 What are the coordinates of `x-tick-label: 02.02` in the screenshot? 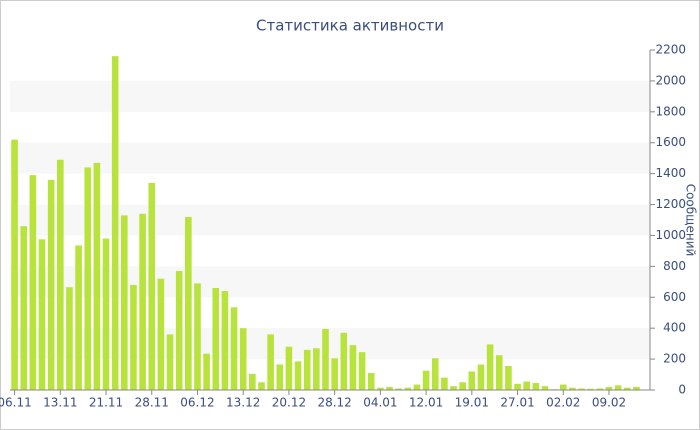 It's located at (563, 403).